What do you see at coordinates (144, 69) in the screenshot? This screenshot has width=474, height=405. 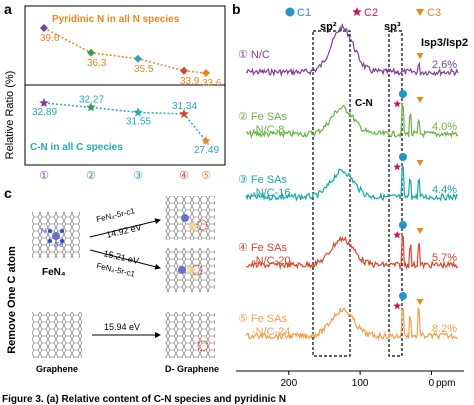 I see `data-label: 35.5` at bounding box center [144, 69].